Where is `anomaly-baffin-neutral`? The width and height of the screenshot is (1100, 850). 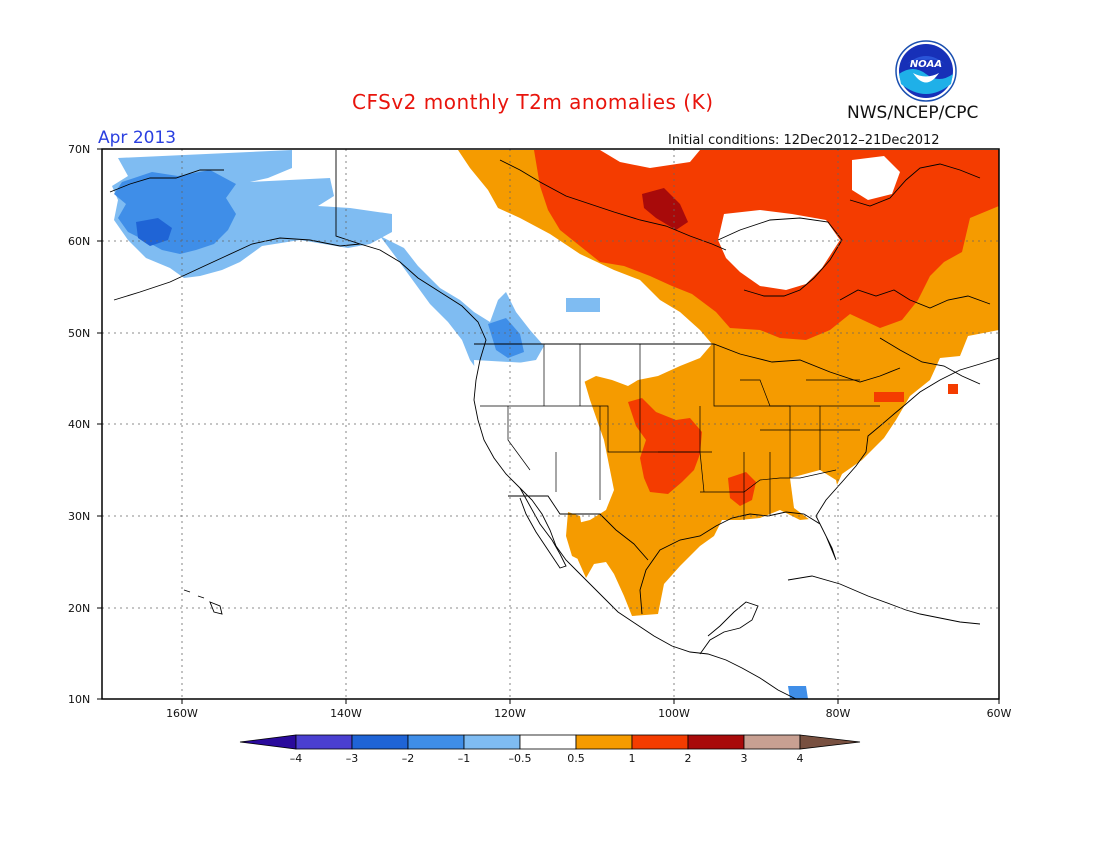 anomaly-baffin-neutral is located at coordinates (876, 178).